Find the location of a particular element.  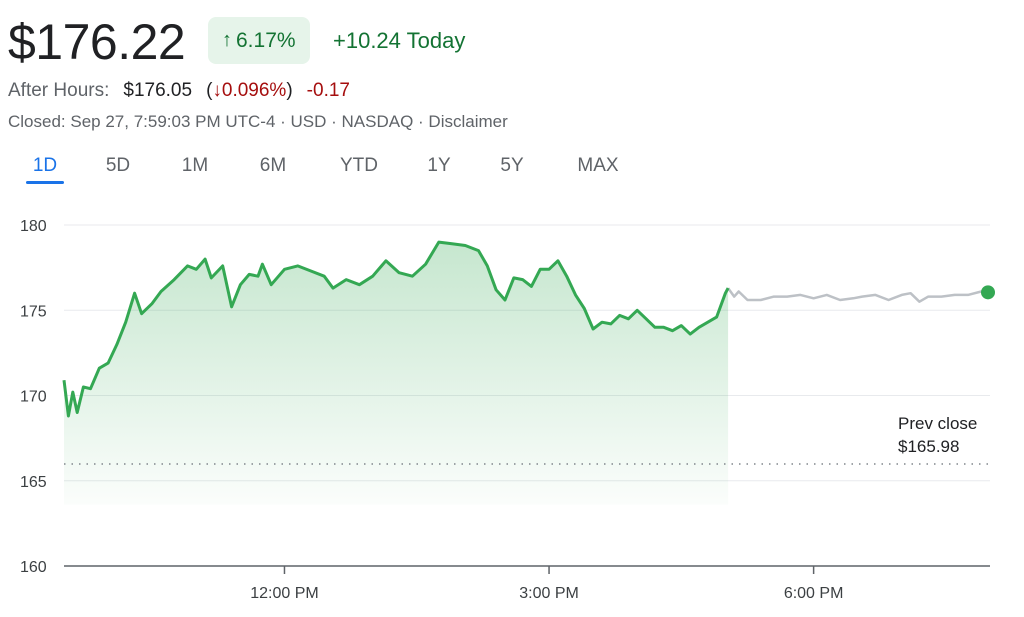

prev-close-label: Prev close is located at coordinates (937, 423).